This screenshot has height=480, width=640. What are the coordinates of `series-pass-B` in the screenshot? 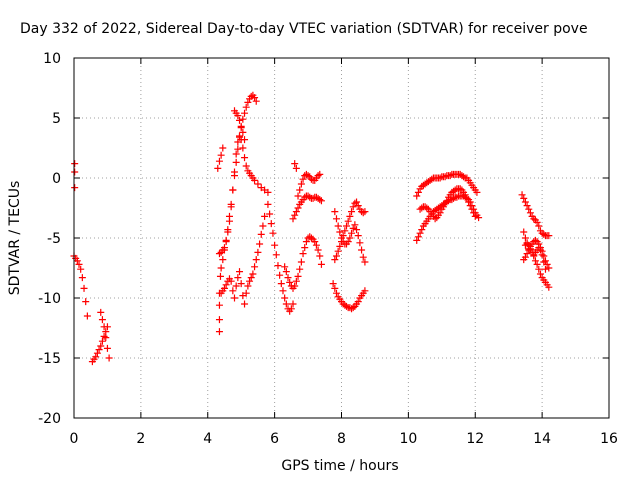 It's located at (80, 286).